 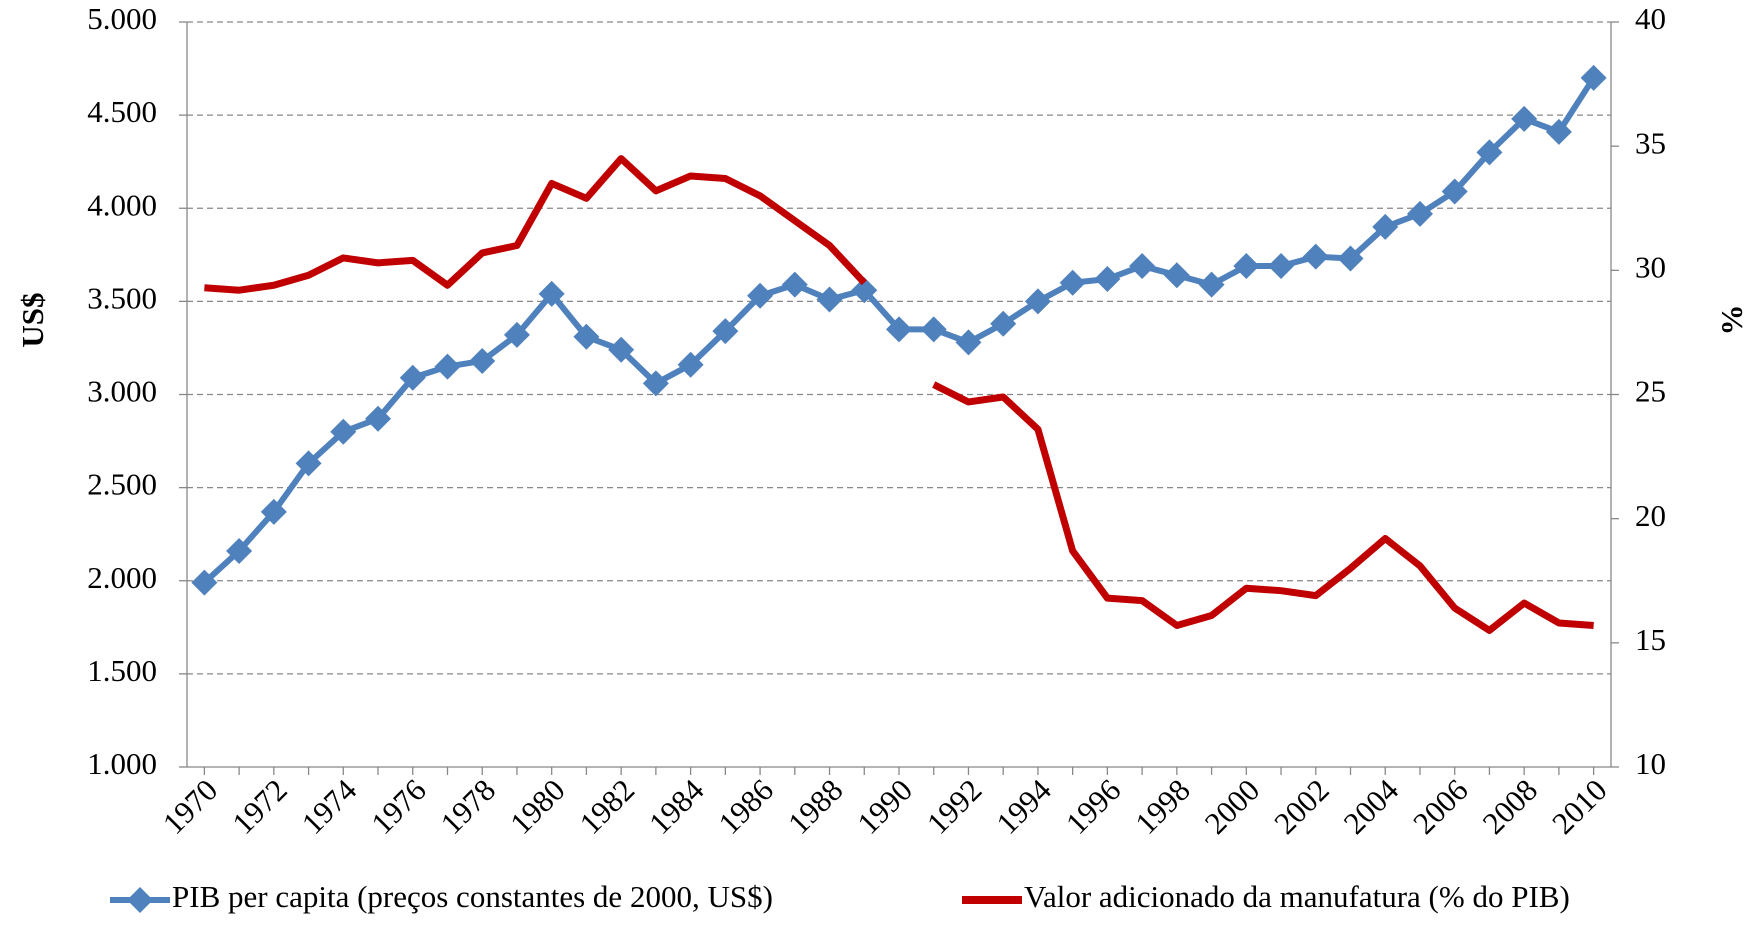 What do you see at coordinates (1301, 806) in the screenshot?
I see `x-tick-label: 2002` at bounding box center [1301, 806].